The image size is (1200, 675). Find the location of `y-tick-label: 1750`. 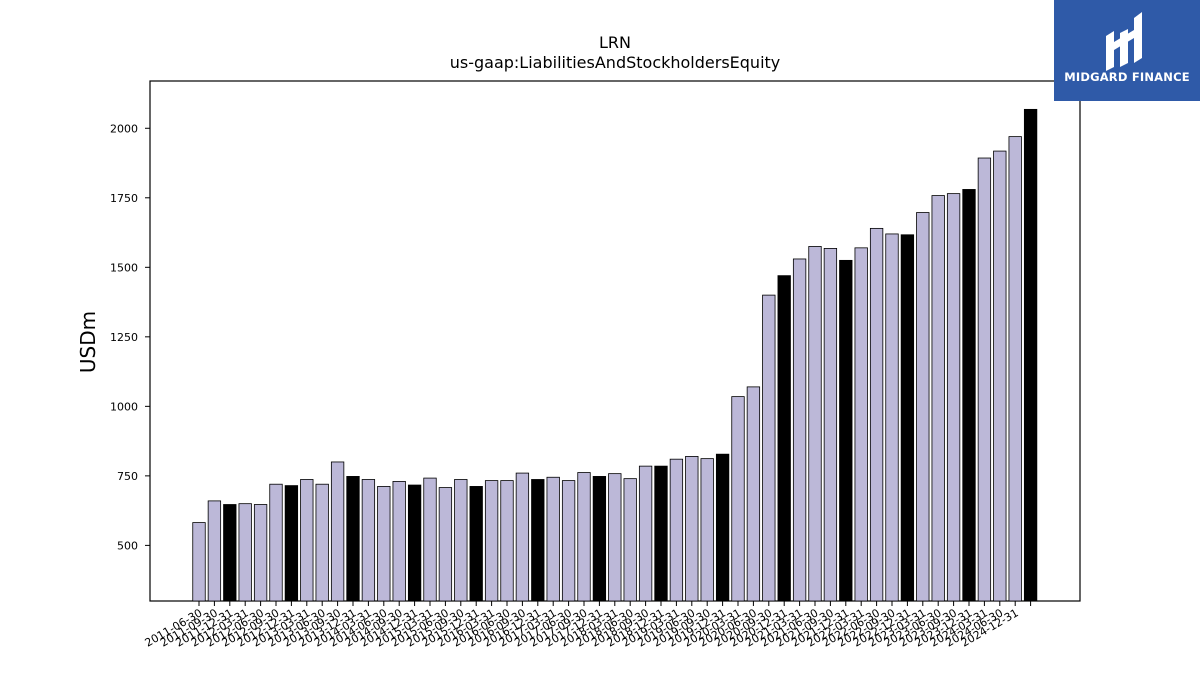

y-tick-label: 1750 is located at coordinates (124, 198).